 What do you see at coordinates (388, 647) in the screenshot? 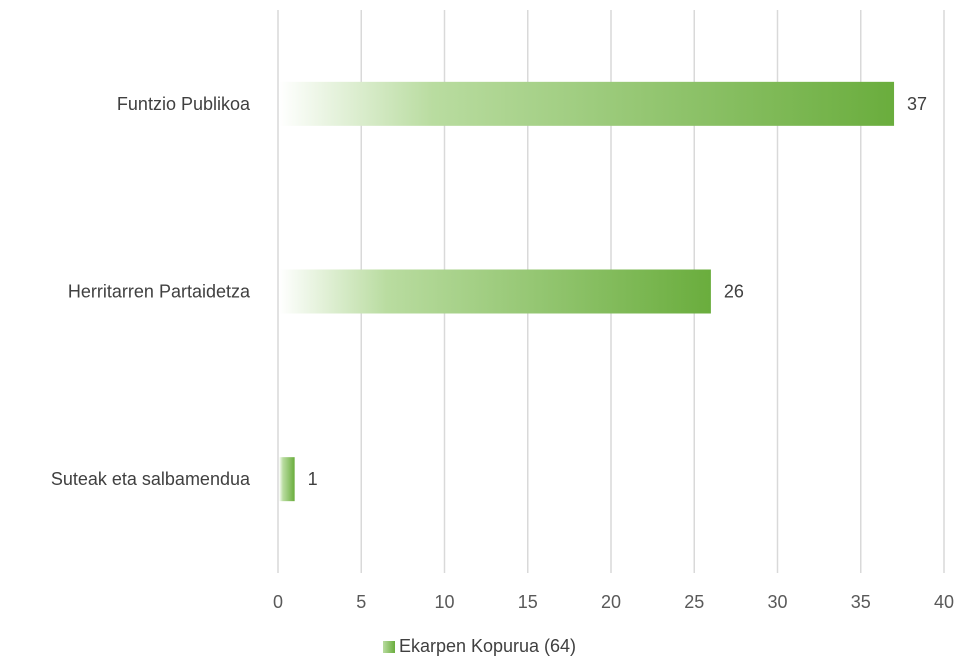
I see `legend-swatch` at bounding box center [388, 647].